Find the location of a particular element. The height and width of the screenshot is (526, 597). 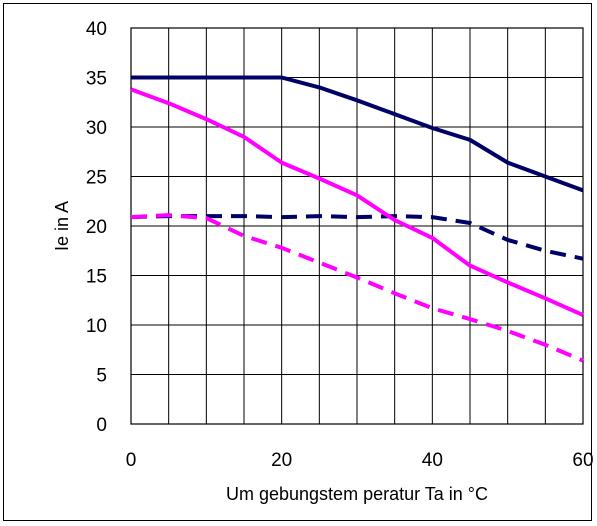

y-tick-label: 35 is located at coordinates (96, 79).